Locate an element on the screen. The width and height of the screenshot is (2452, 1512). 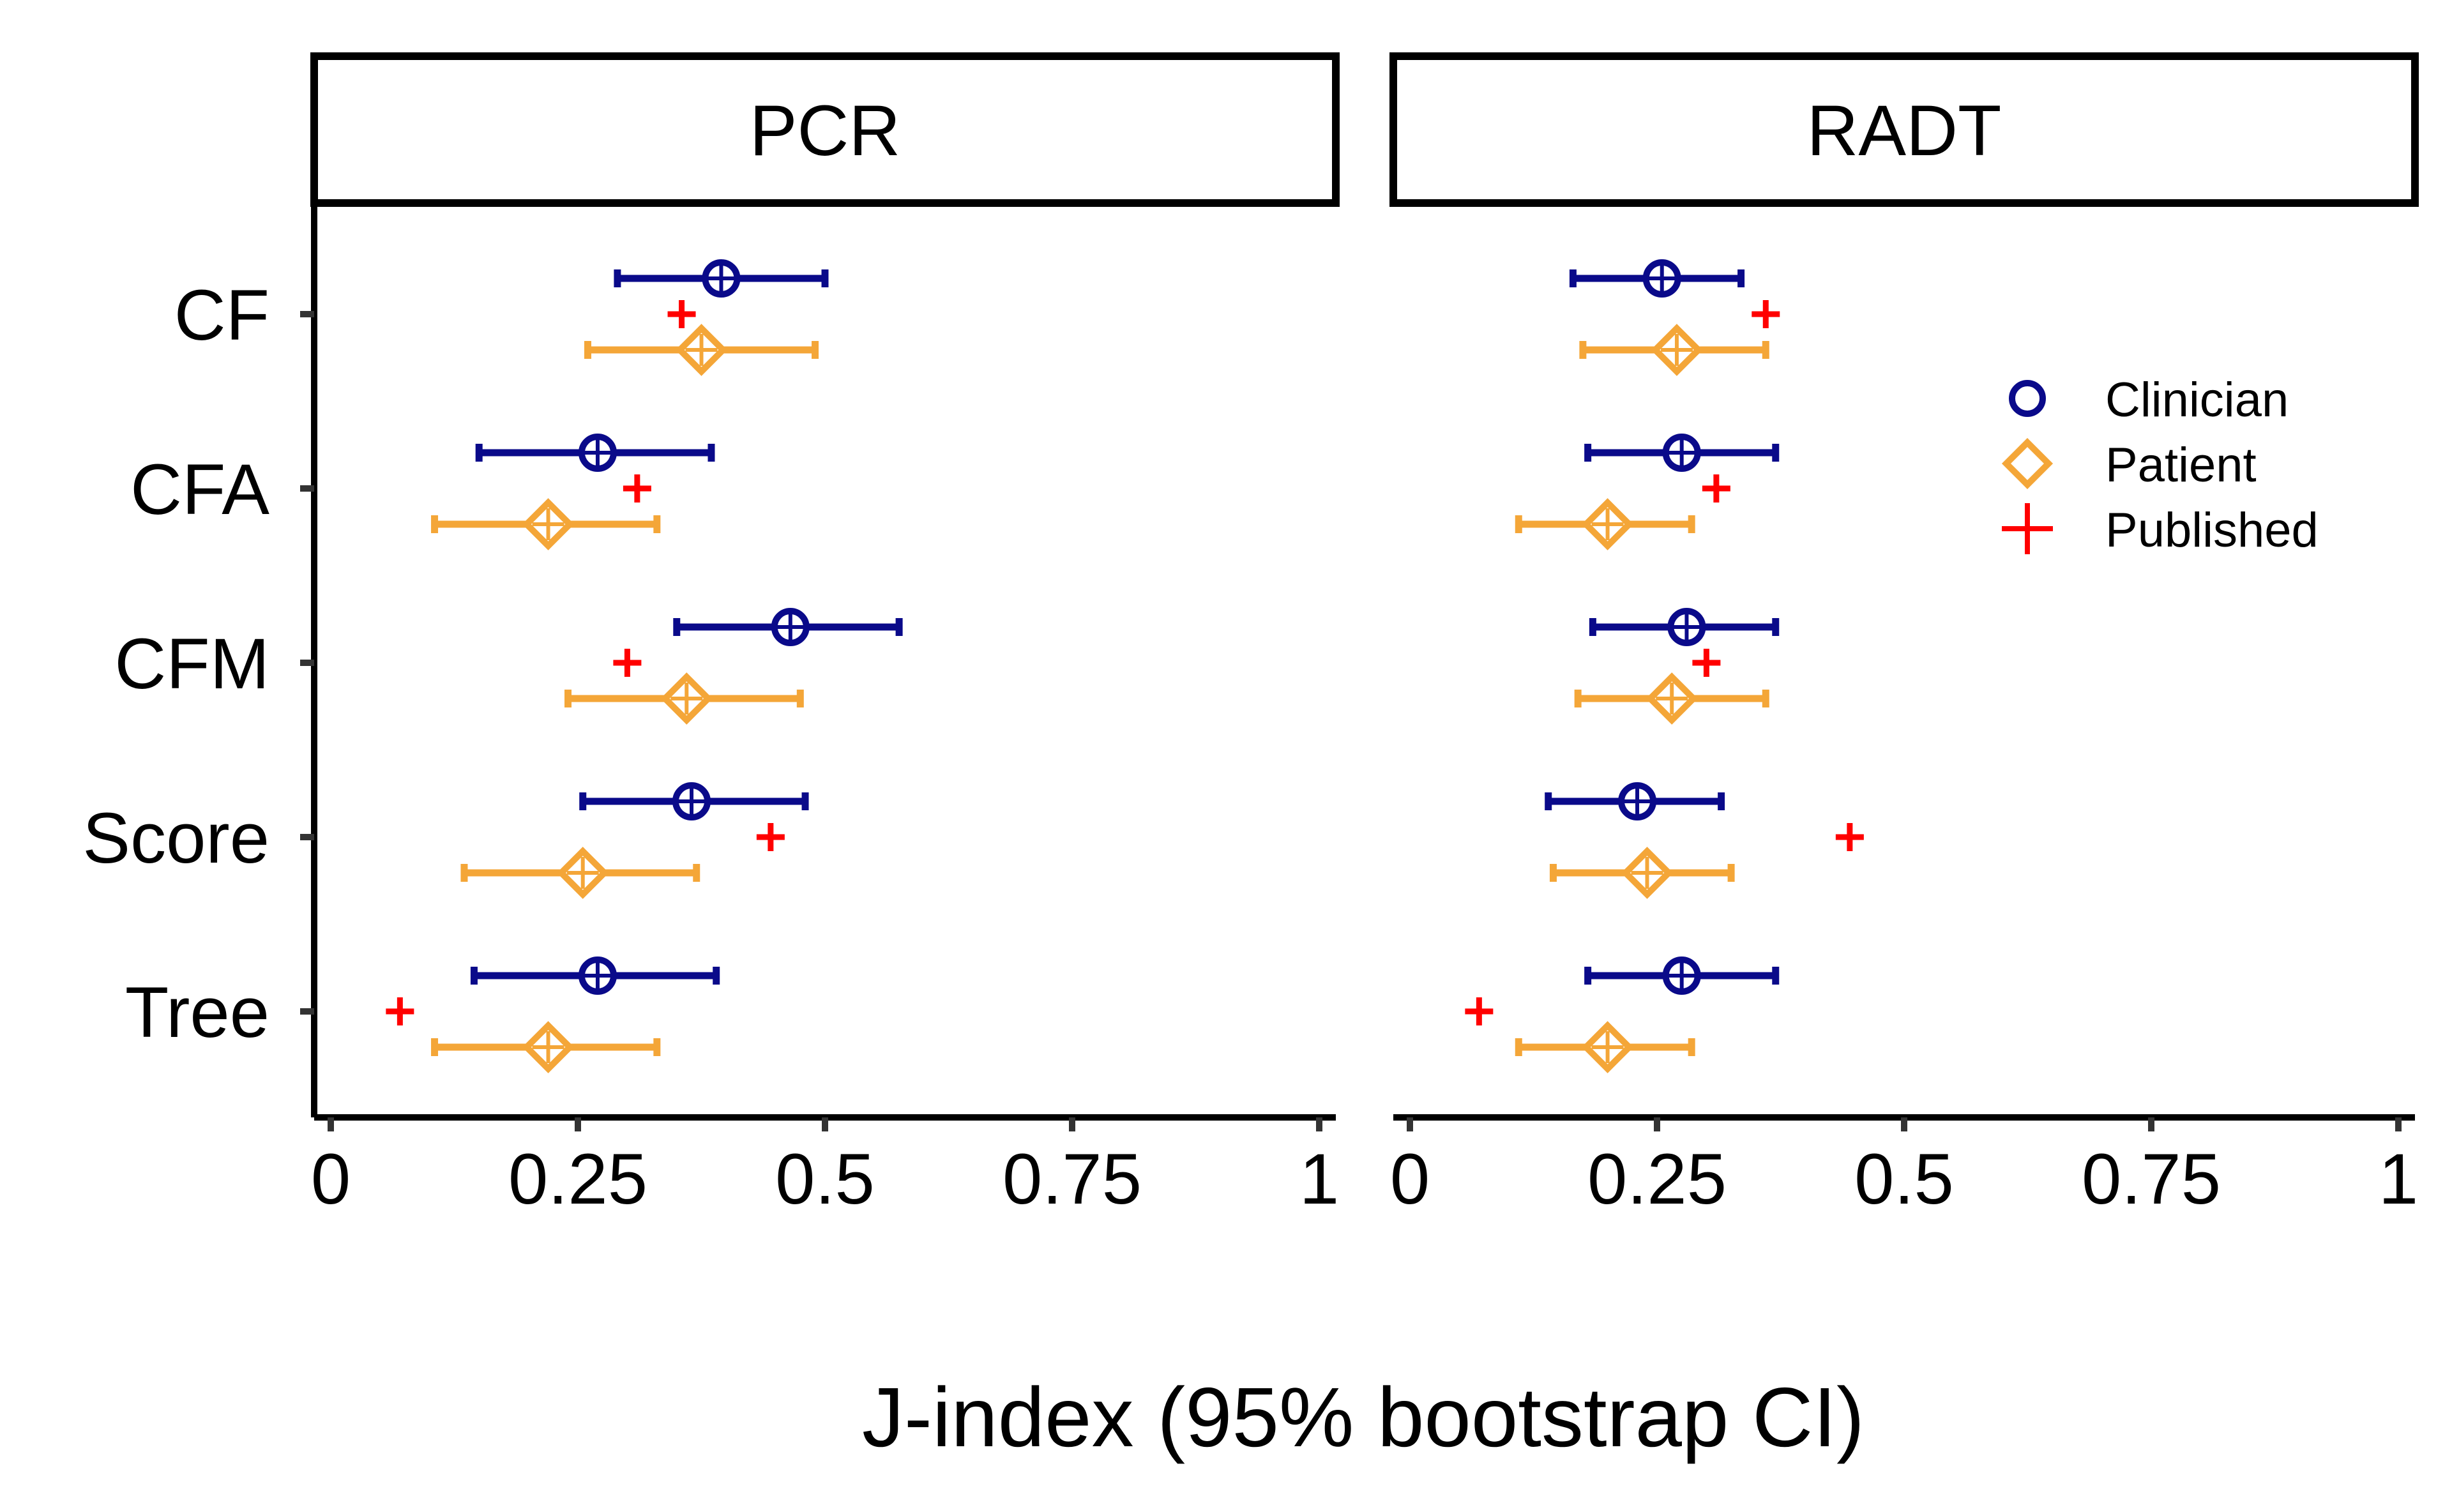
legend-key-circle is located at coordinates (2027, 398).